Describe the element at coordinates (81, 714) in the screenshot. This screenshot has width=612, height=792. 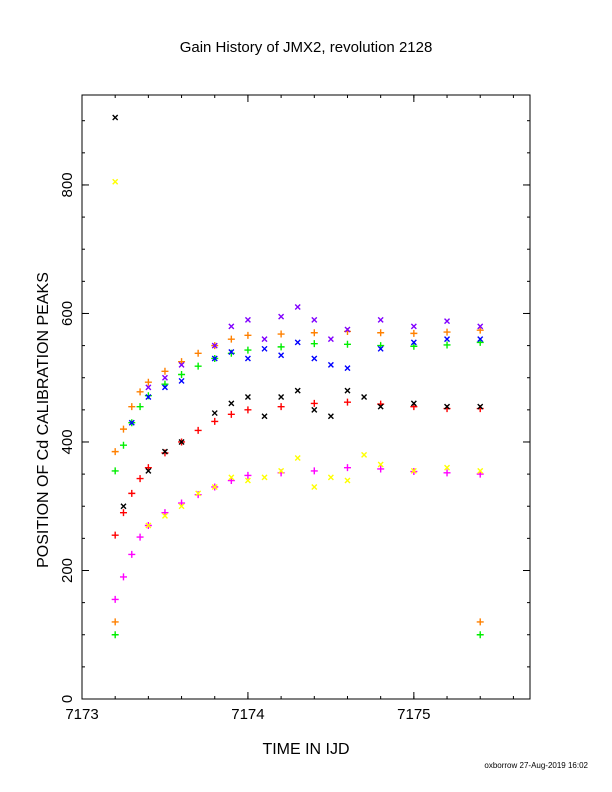
I see `x-tick-label: 7173` at that location.